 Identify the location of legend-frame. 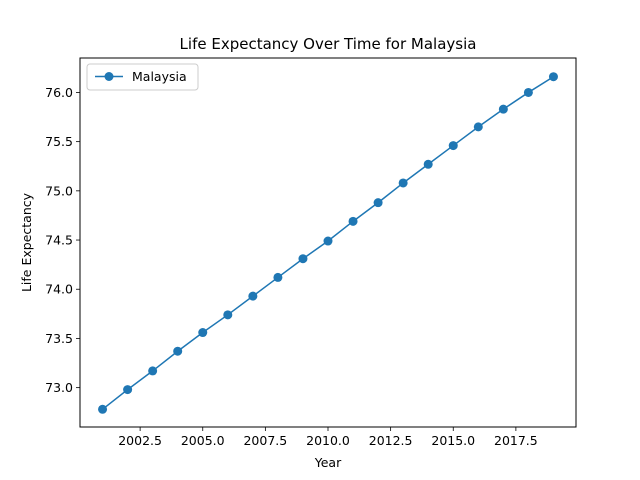
(142, 77).